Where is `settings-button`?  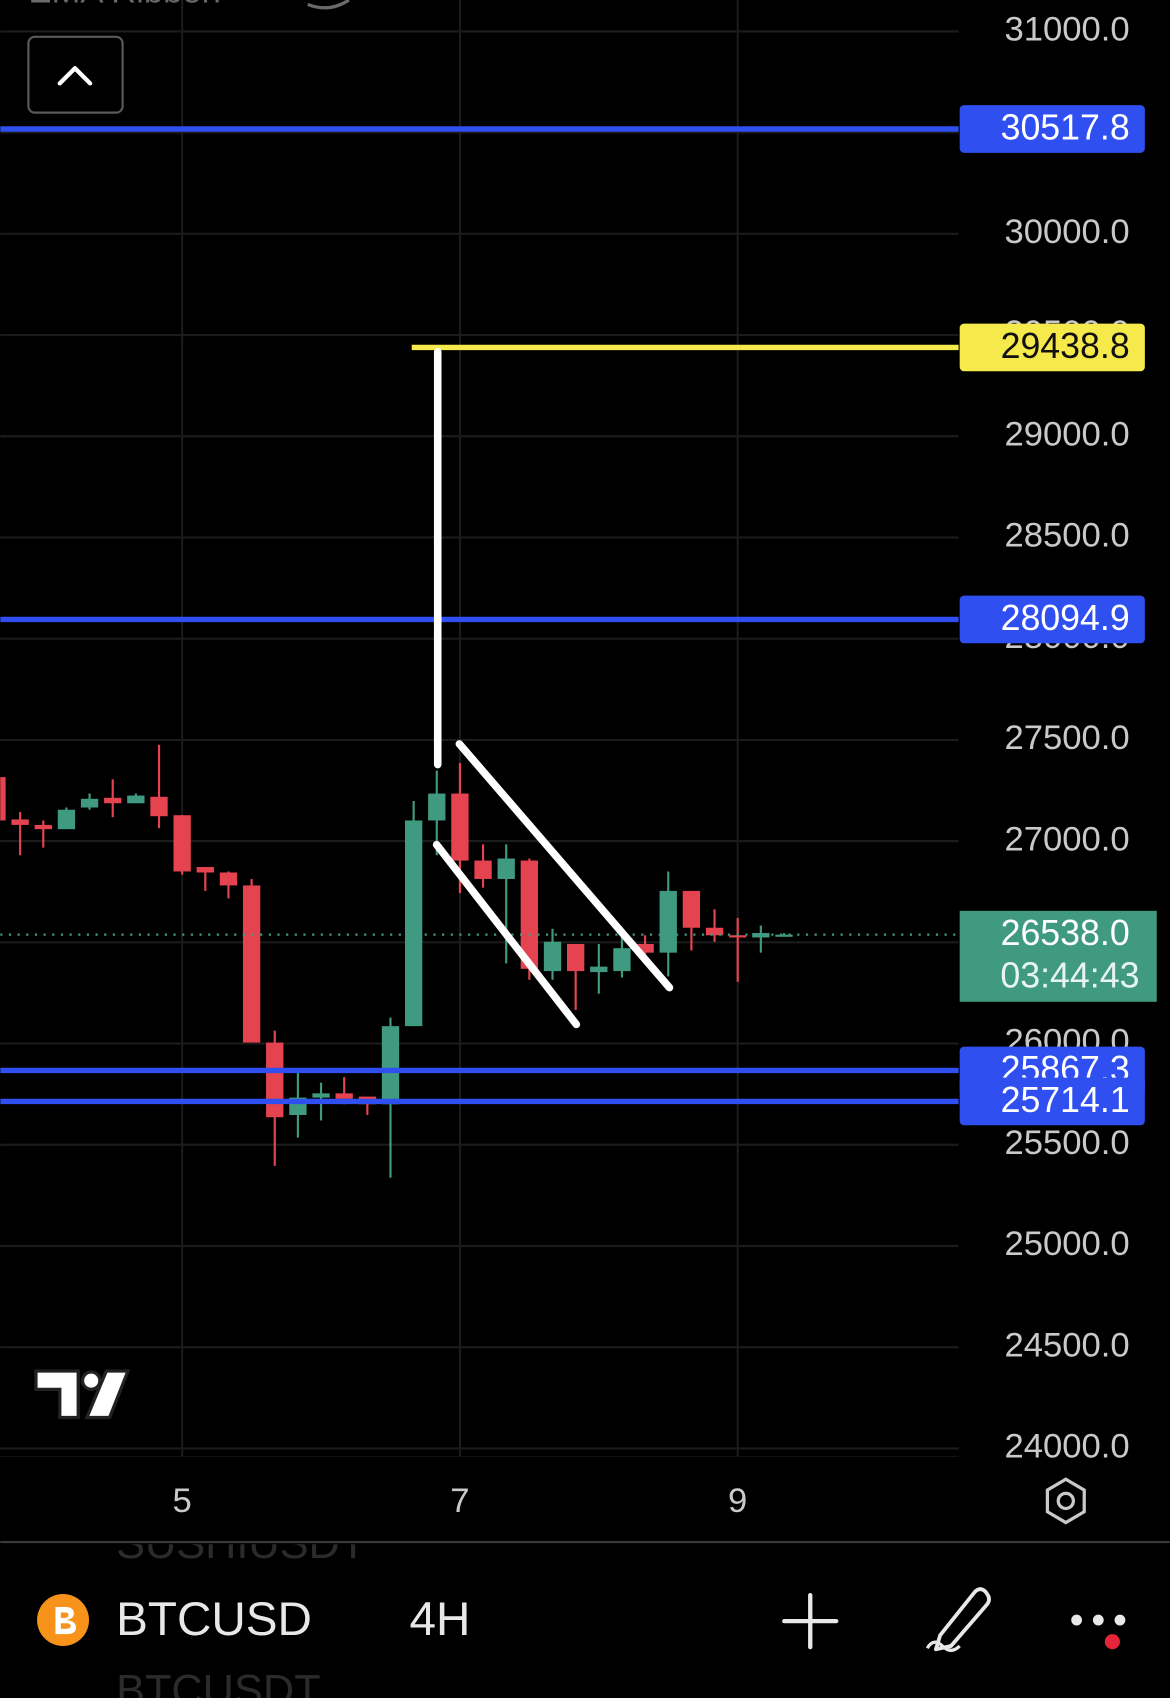 settings-button is located at coordinates (1065, 1501).